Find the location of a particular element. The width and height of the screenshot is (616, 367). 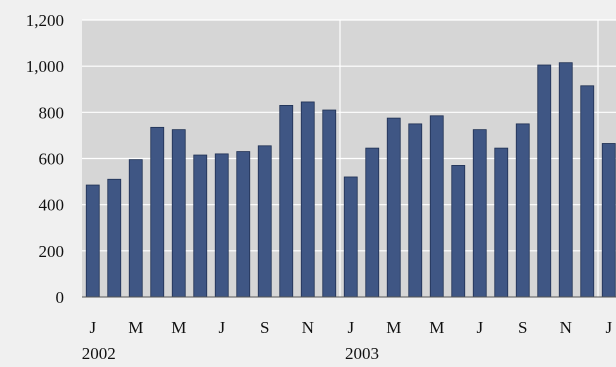

y-tick-label: 400 is located at coordinates (52, 205).